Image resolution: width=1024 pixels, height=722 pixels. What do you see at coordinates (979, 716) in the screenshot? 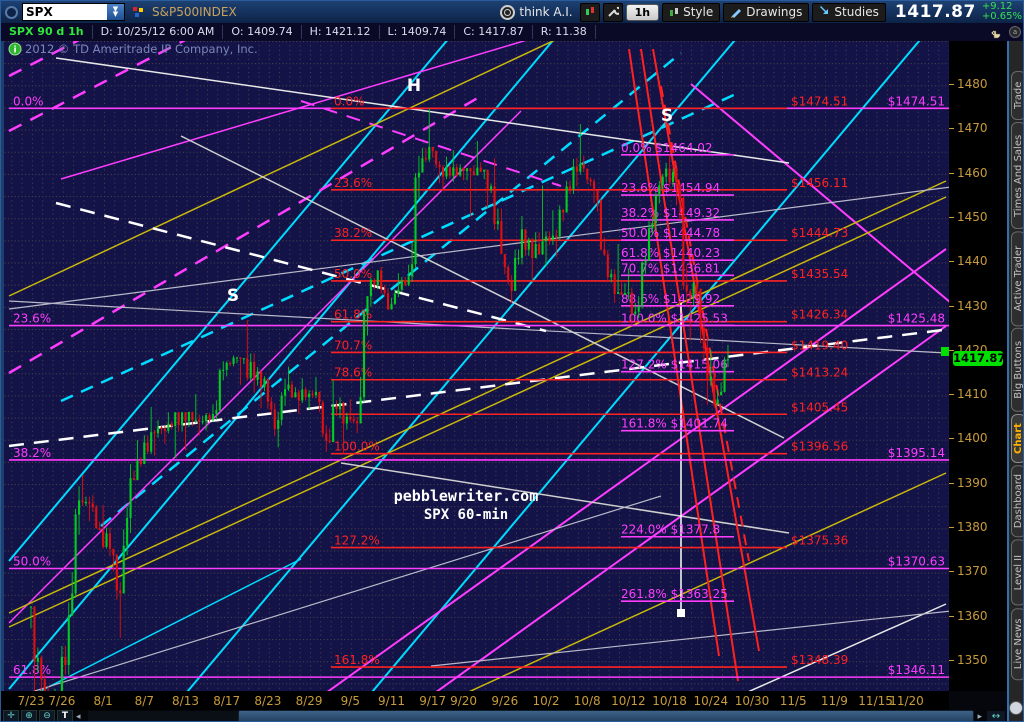
I see `scroll-right-icon: ▸` at bounding box center [979, 716].